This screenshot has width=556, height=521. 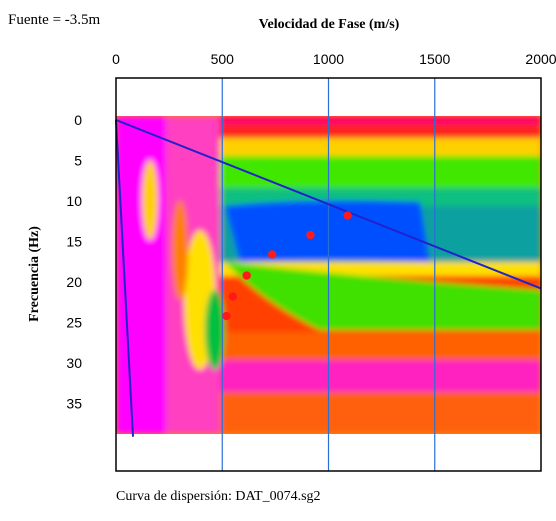 What do you see at coordinates (54, 20) in the screenshot?
I see `source-label: Fuente = -3.5m` at bounding box center [54, 20].